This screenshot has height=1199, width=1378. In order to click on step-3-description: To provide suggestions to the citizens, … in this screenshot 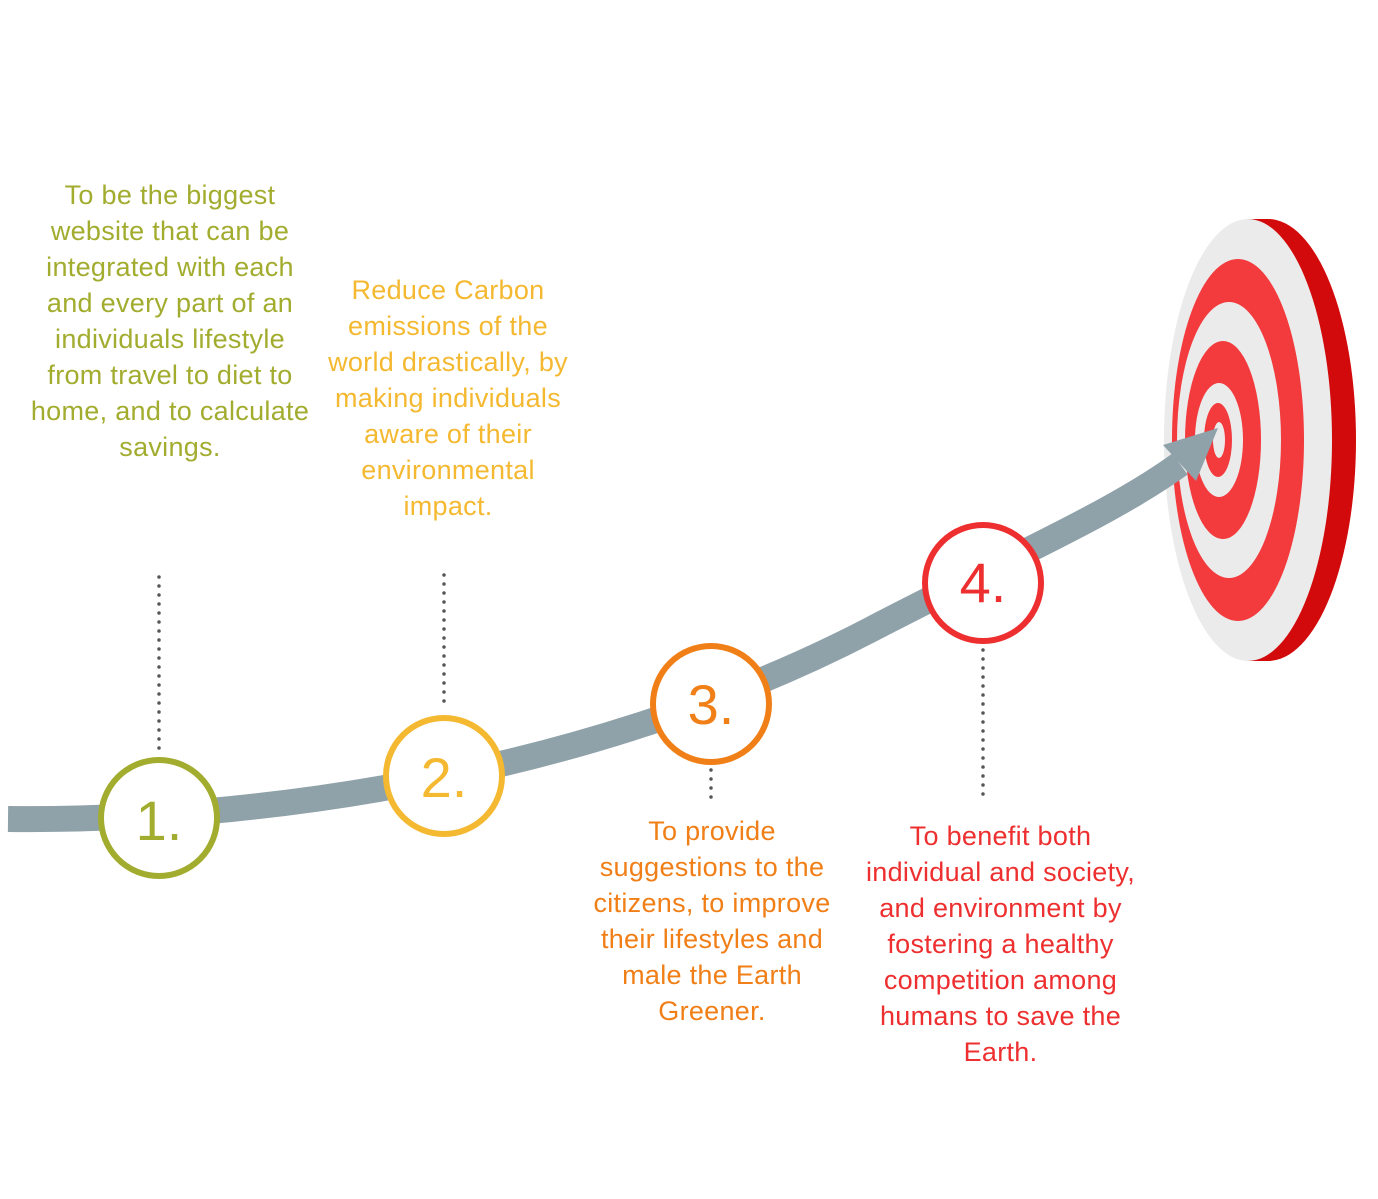, I will do `click(712, 921)`.